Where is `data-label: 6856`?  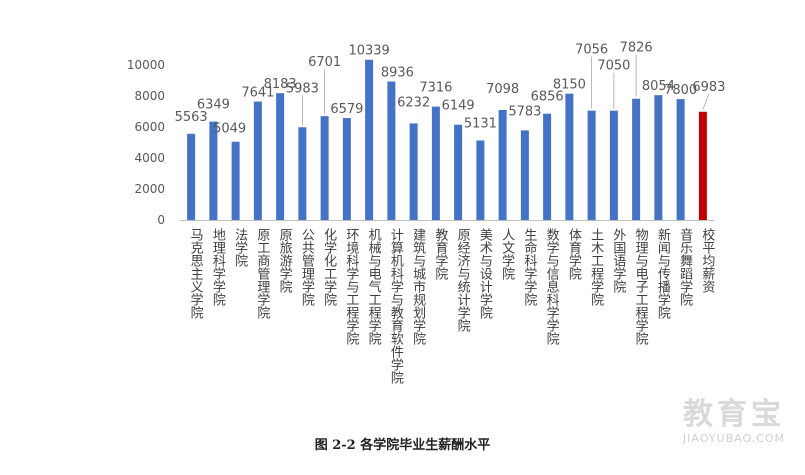 data-label: 6856 is located at coordinates (547, 97).